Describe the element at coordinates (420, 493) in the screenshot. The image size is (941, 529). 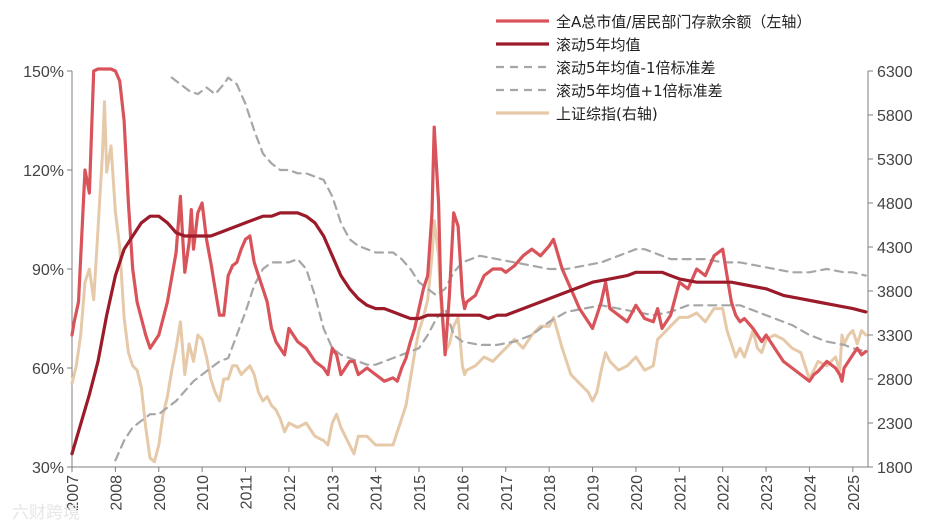
I see `x-tick-label: 2015` at that location.